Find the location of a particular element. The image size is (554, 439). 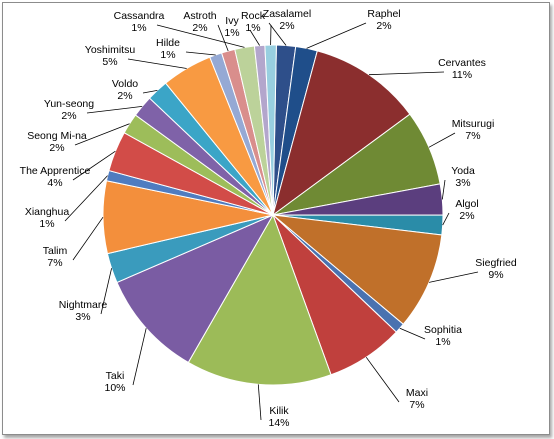

slice-name-label: Nightmare is located at coordinates (83, 305).